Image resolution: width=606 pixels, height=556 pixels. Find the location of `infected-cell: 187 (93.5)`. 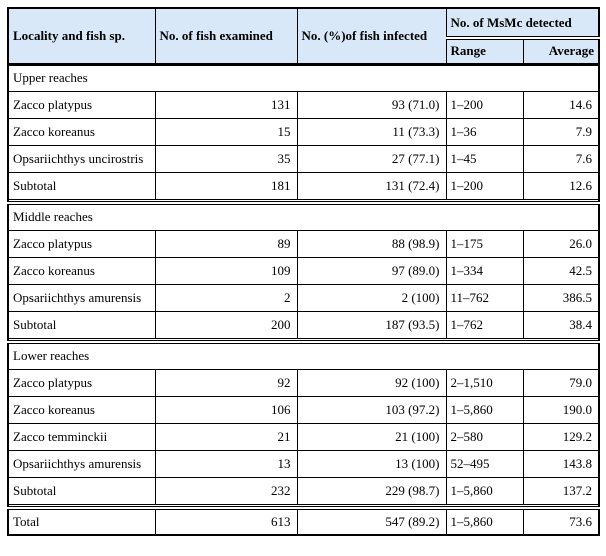

infected-cell: 187 (93.5) is located at coordinates (371, 324).